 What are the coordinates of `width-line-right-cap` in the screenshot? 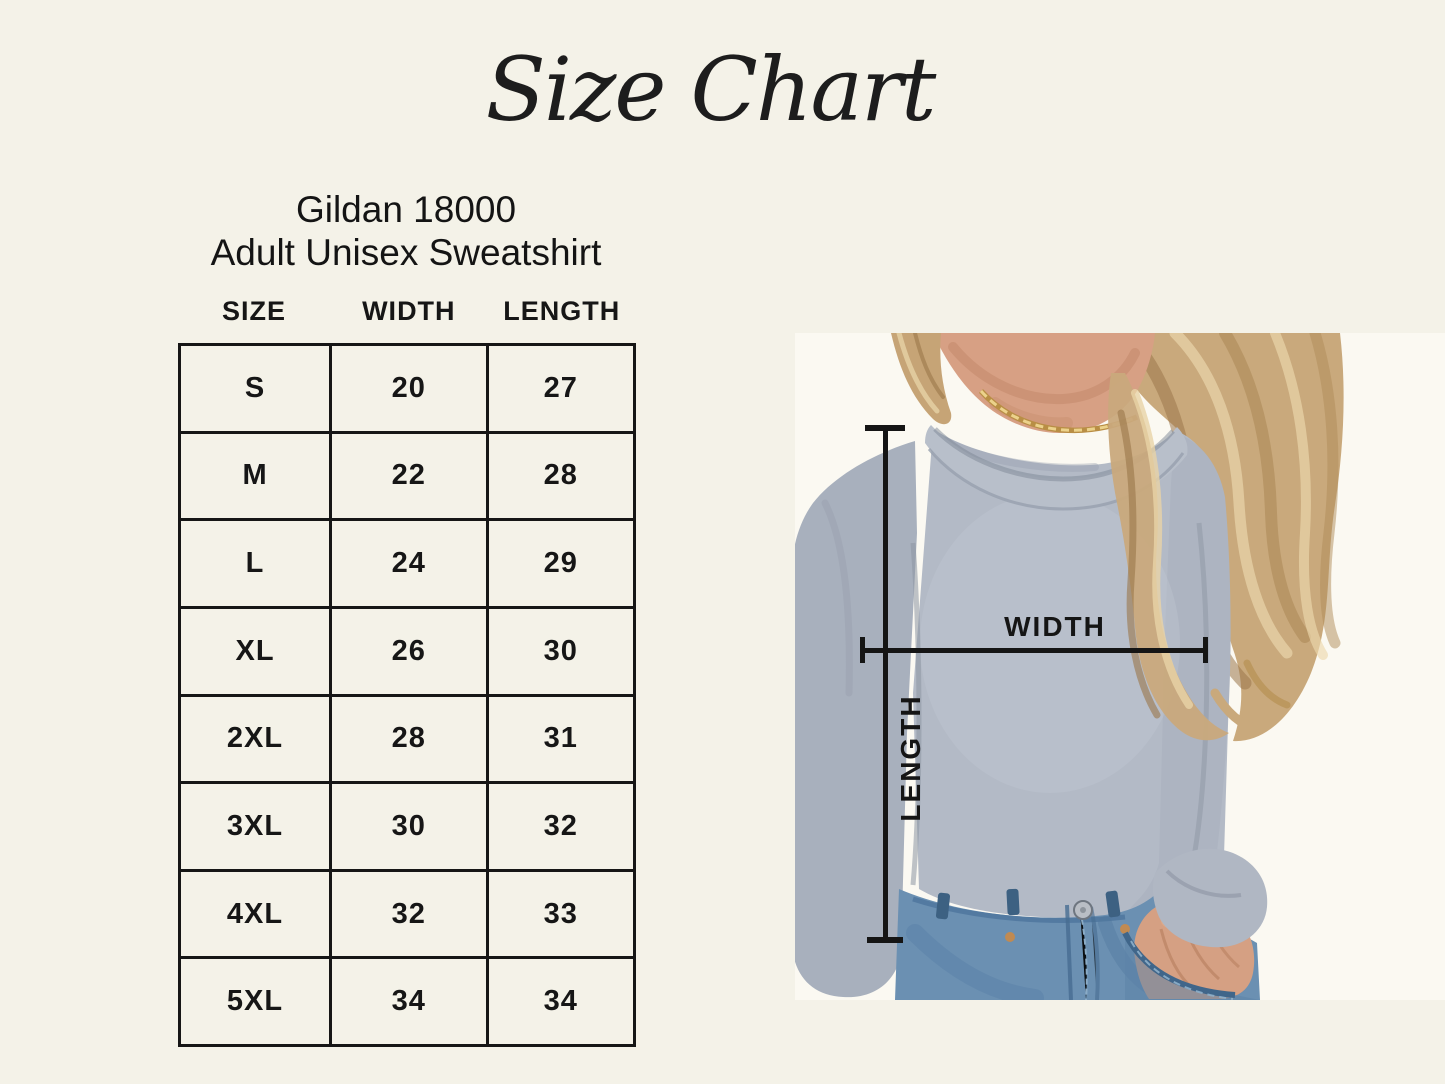 It's located at (1205, 650).